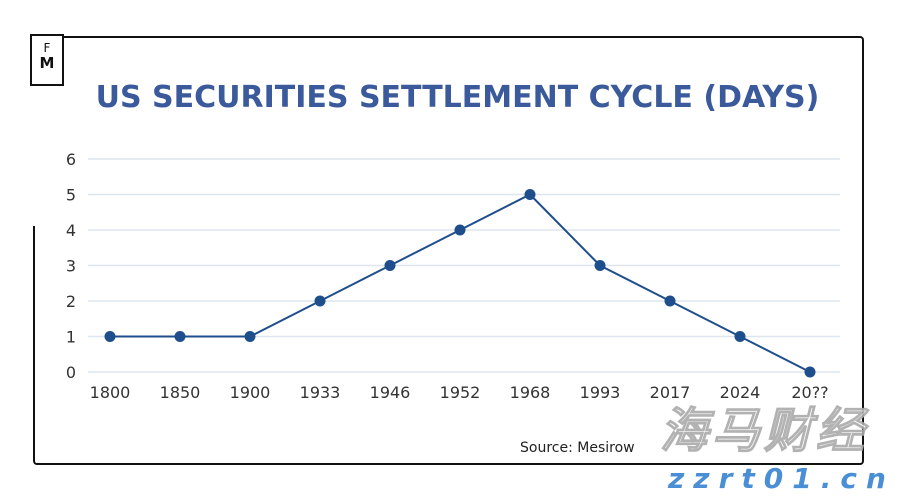 This screenshot has height=499, width=900. I want to click on y-tick-label: 6, so click(71, 159).